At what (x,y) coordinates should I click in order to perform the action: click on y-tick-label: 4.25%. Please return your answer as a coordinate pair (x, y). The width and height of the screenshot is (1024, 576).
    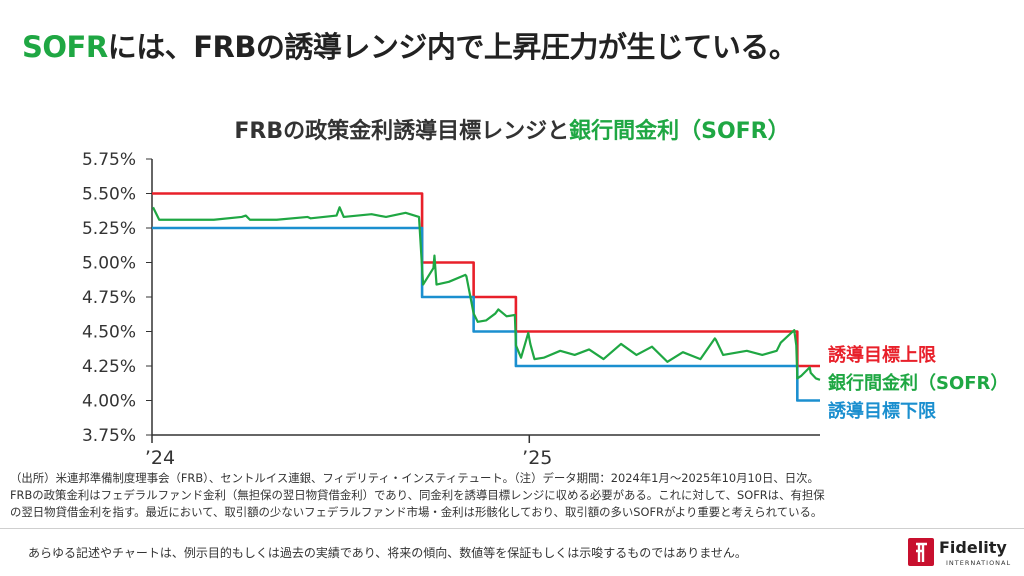
    Looking at the image, I should click on (109, 367).